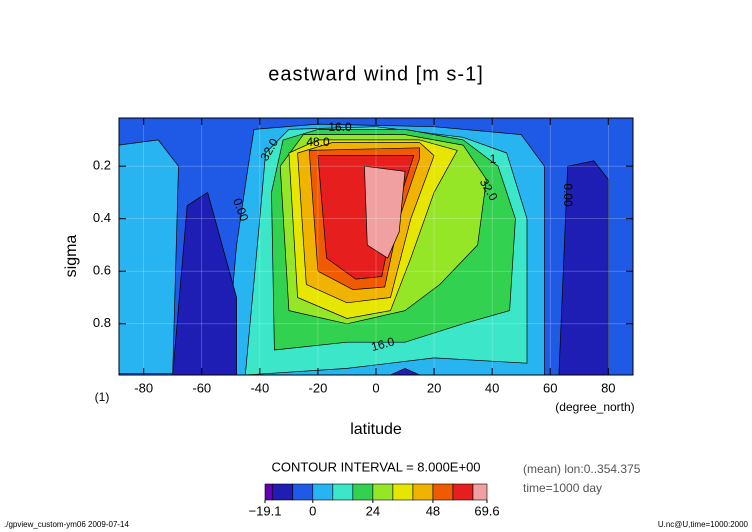  What do you see at coordinates (201, 387) in the screenshot?
I see `x-tick-label: -60` at bounding box center [201, 387].